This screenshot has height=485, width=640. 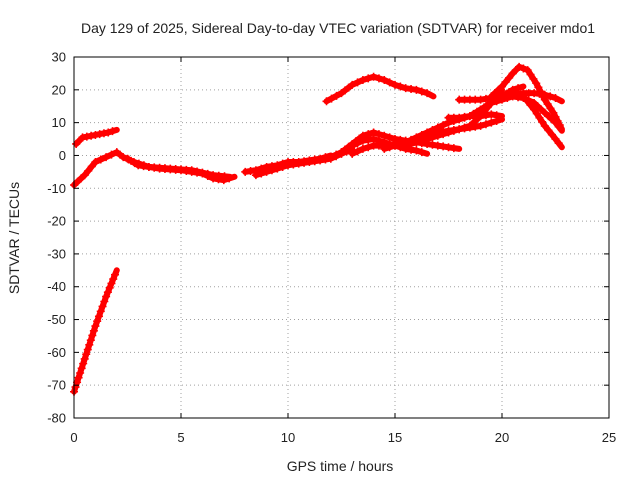 I want to click on y-tick-label: -40, so click(x=56, y=286).